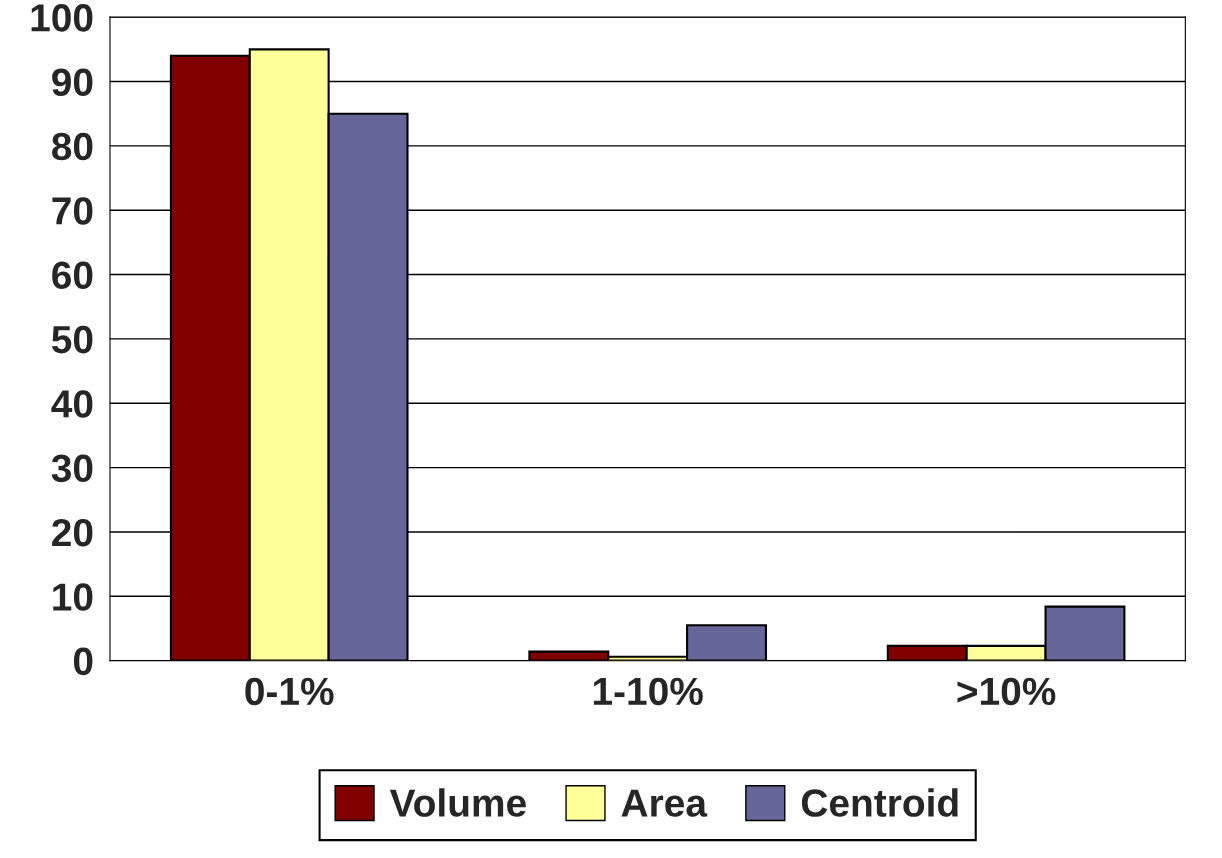 The width and height of the screenshot is (1222, 858). What do you see at coordinates (72, 146) in the screenshot?
I see `y-tick-label: 80` at bounding box center [72, 146].